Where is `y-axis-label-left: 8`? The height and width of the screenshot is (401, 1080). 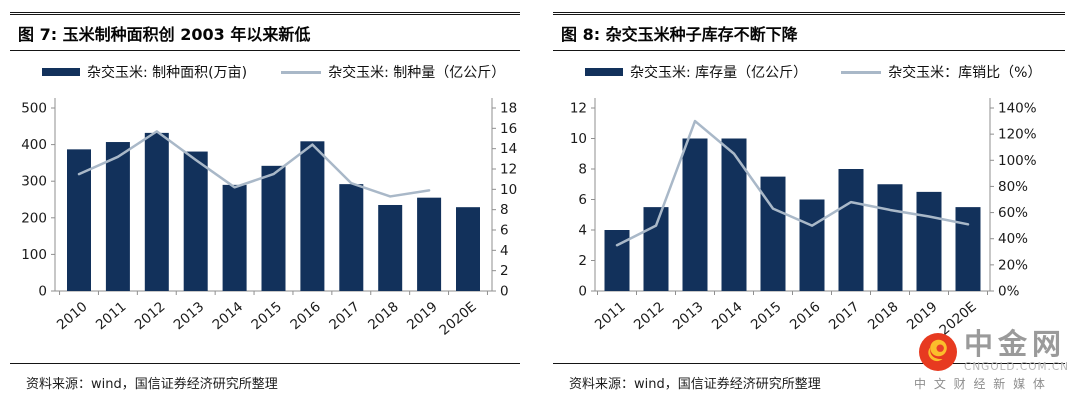 y-axis-label-left: 8 is located at coordinates (582, 170).